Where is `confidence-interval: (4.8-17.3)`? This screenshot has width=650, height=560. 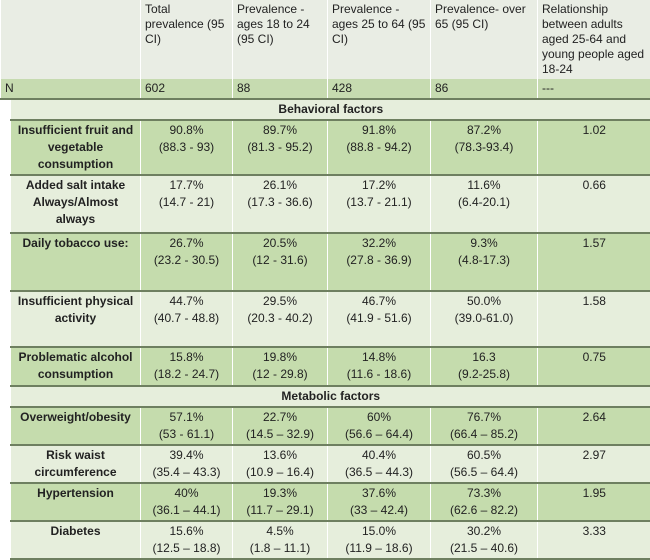
confidence-interval: (4.8-17.3) is located at coordinates (484, 260).